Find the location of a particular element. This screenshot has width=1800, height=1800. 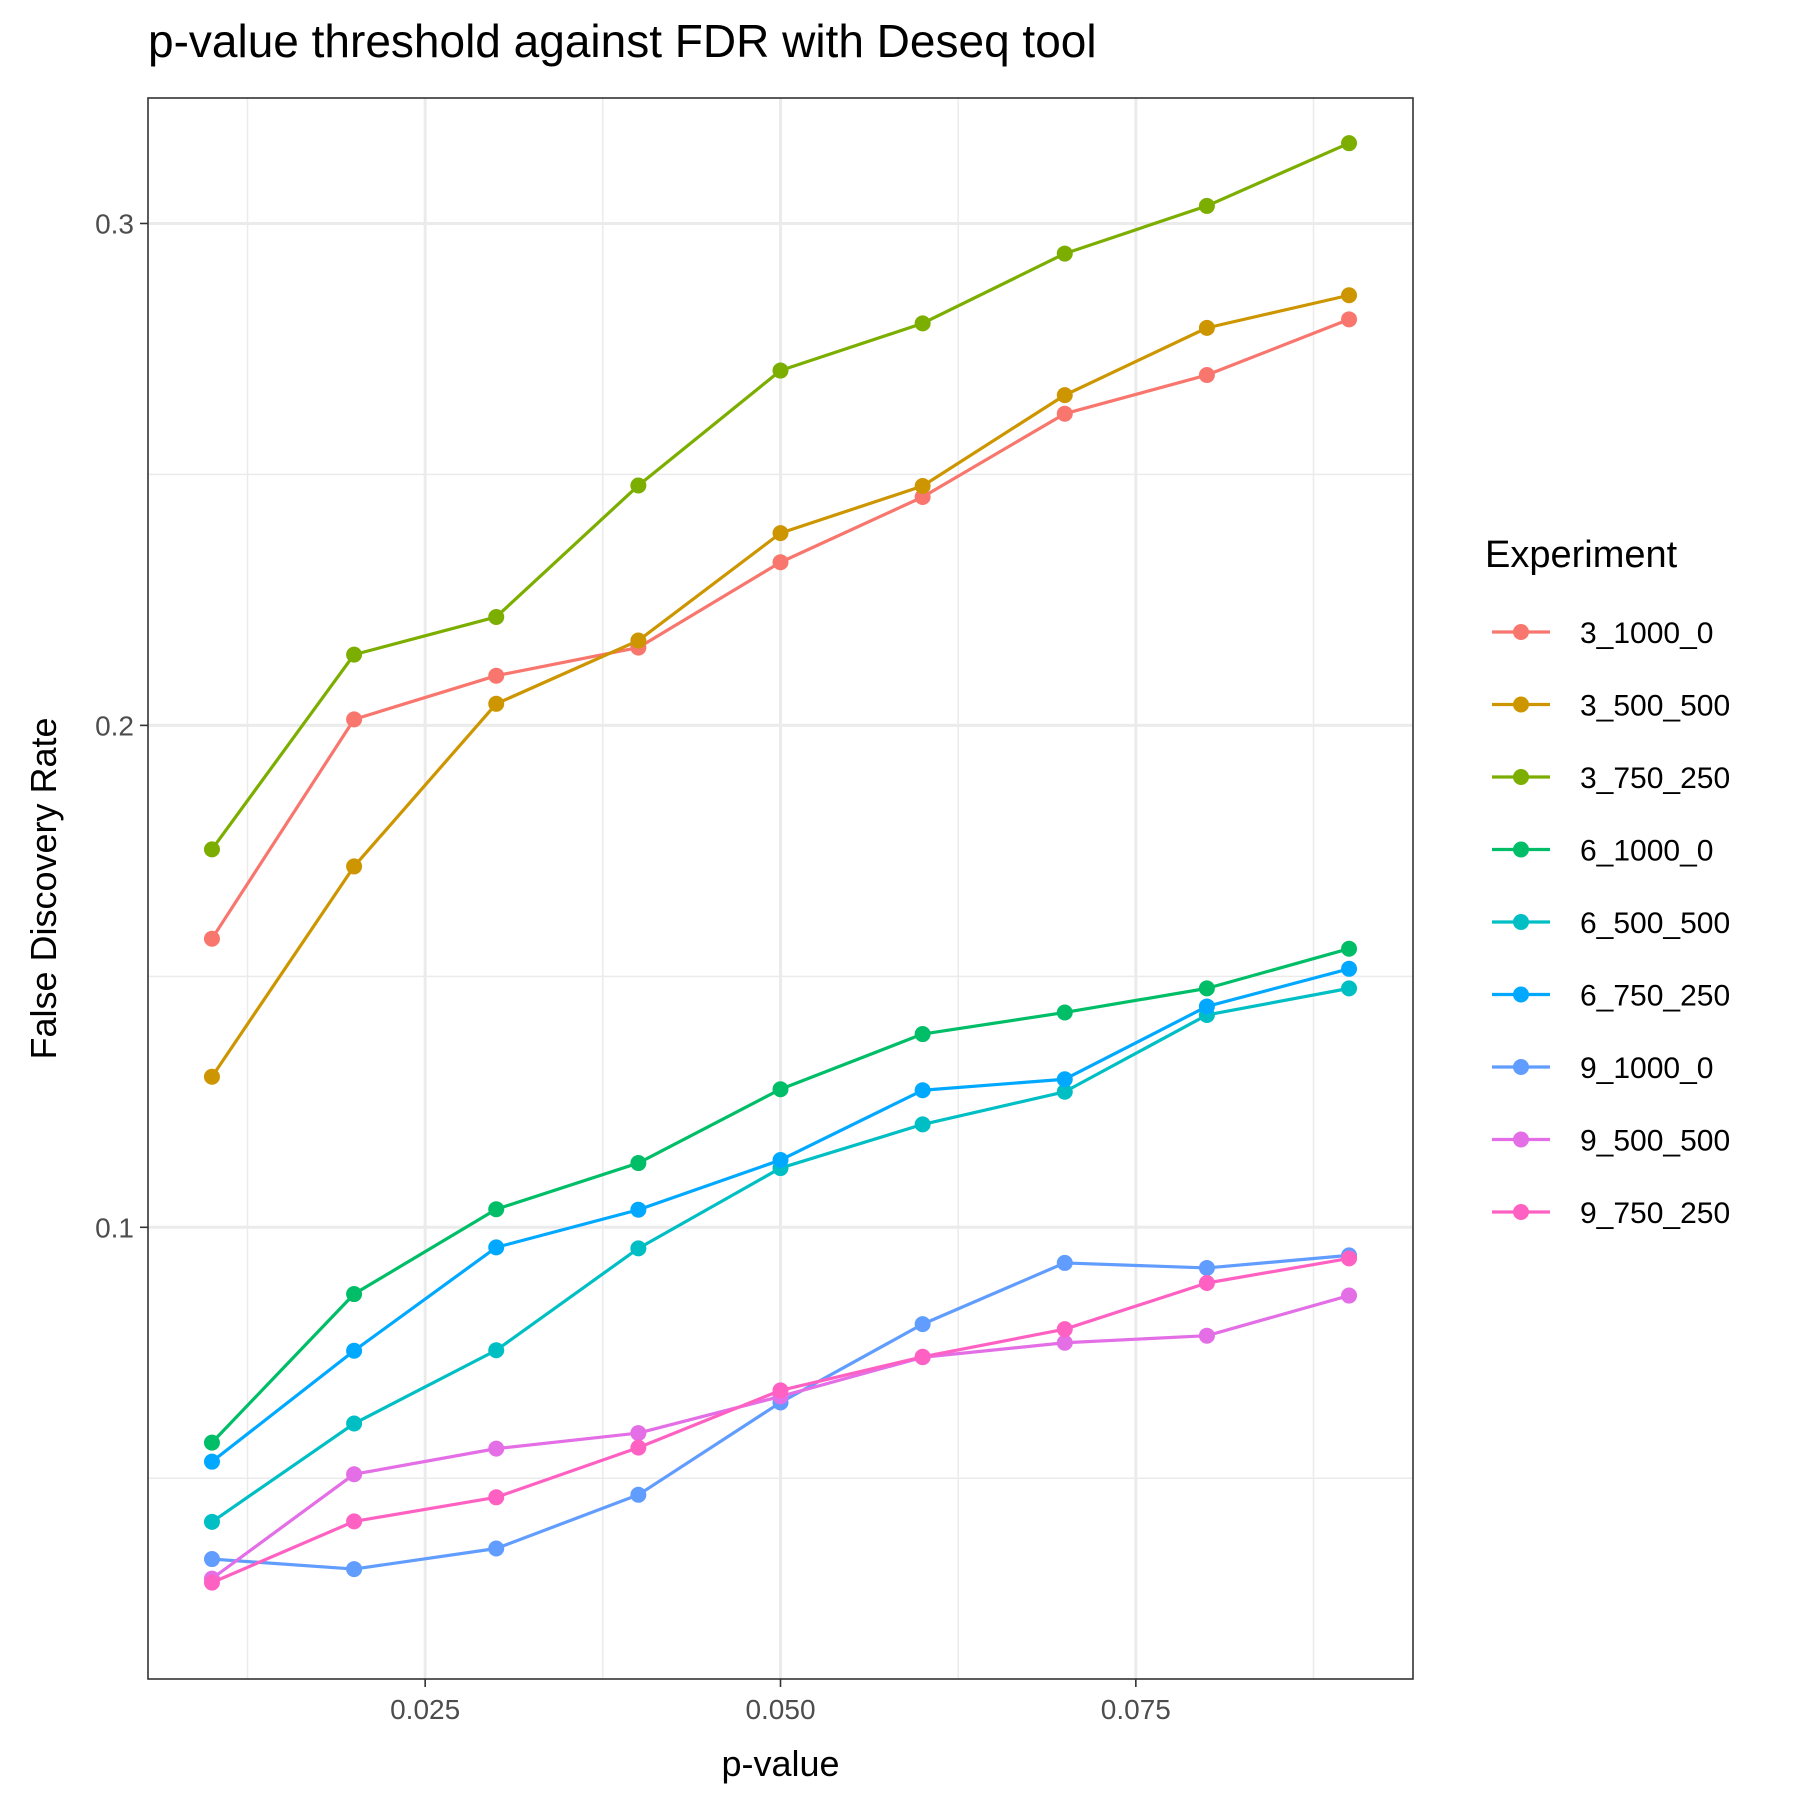

x-tick-label: 0.075 is located at coordinates (1136, 1709).